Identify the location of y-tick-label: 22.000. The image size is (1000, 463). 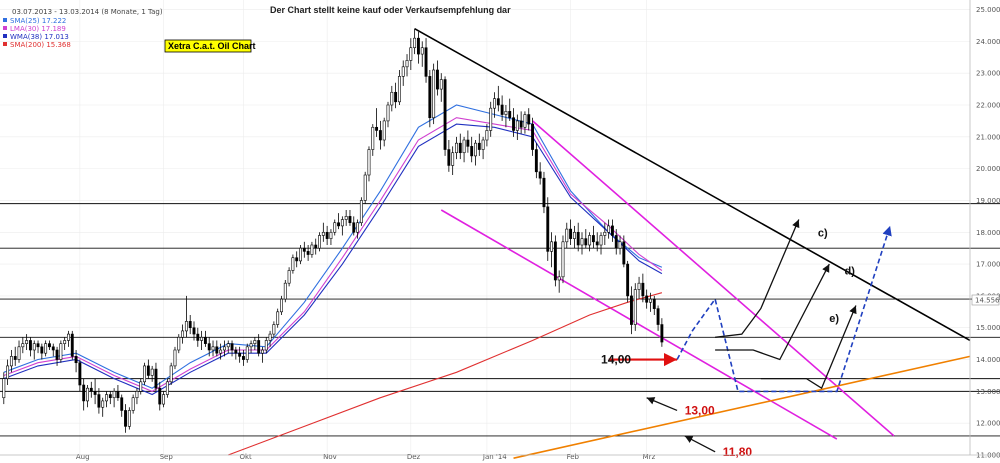
(988, 106).